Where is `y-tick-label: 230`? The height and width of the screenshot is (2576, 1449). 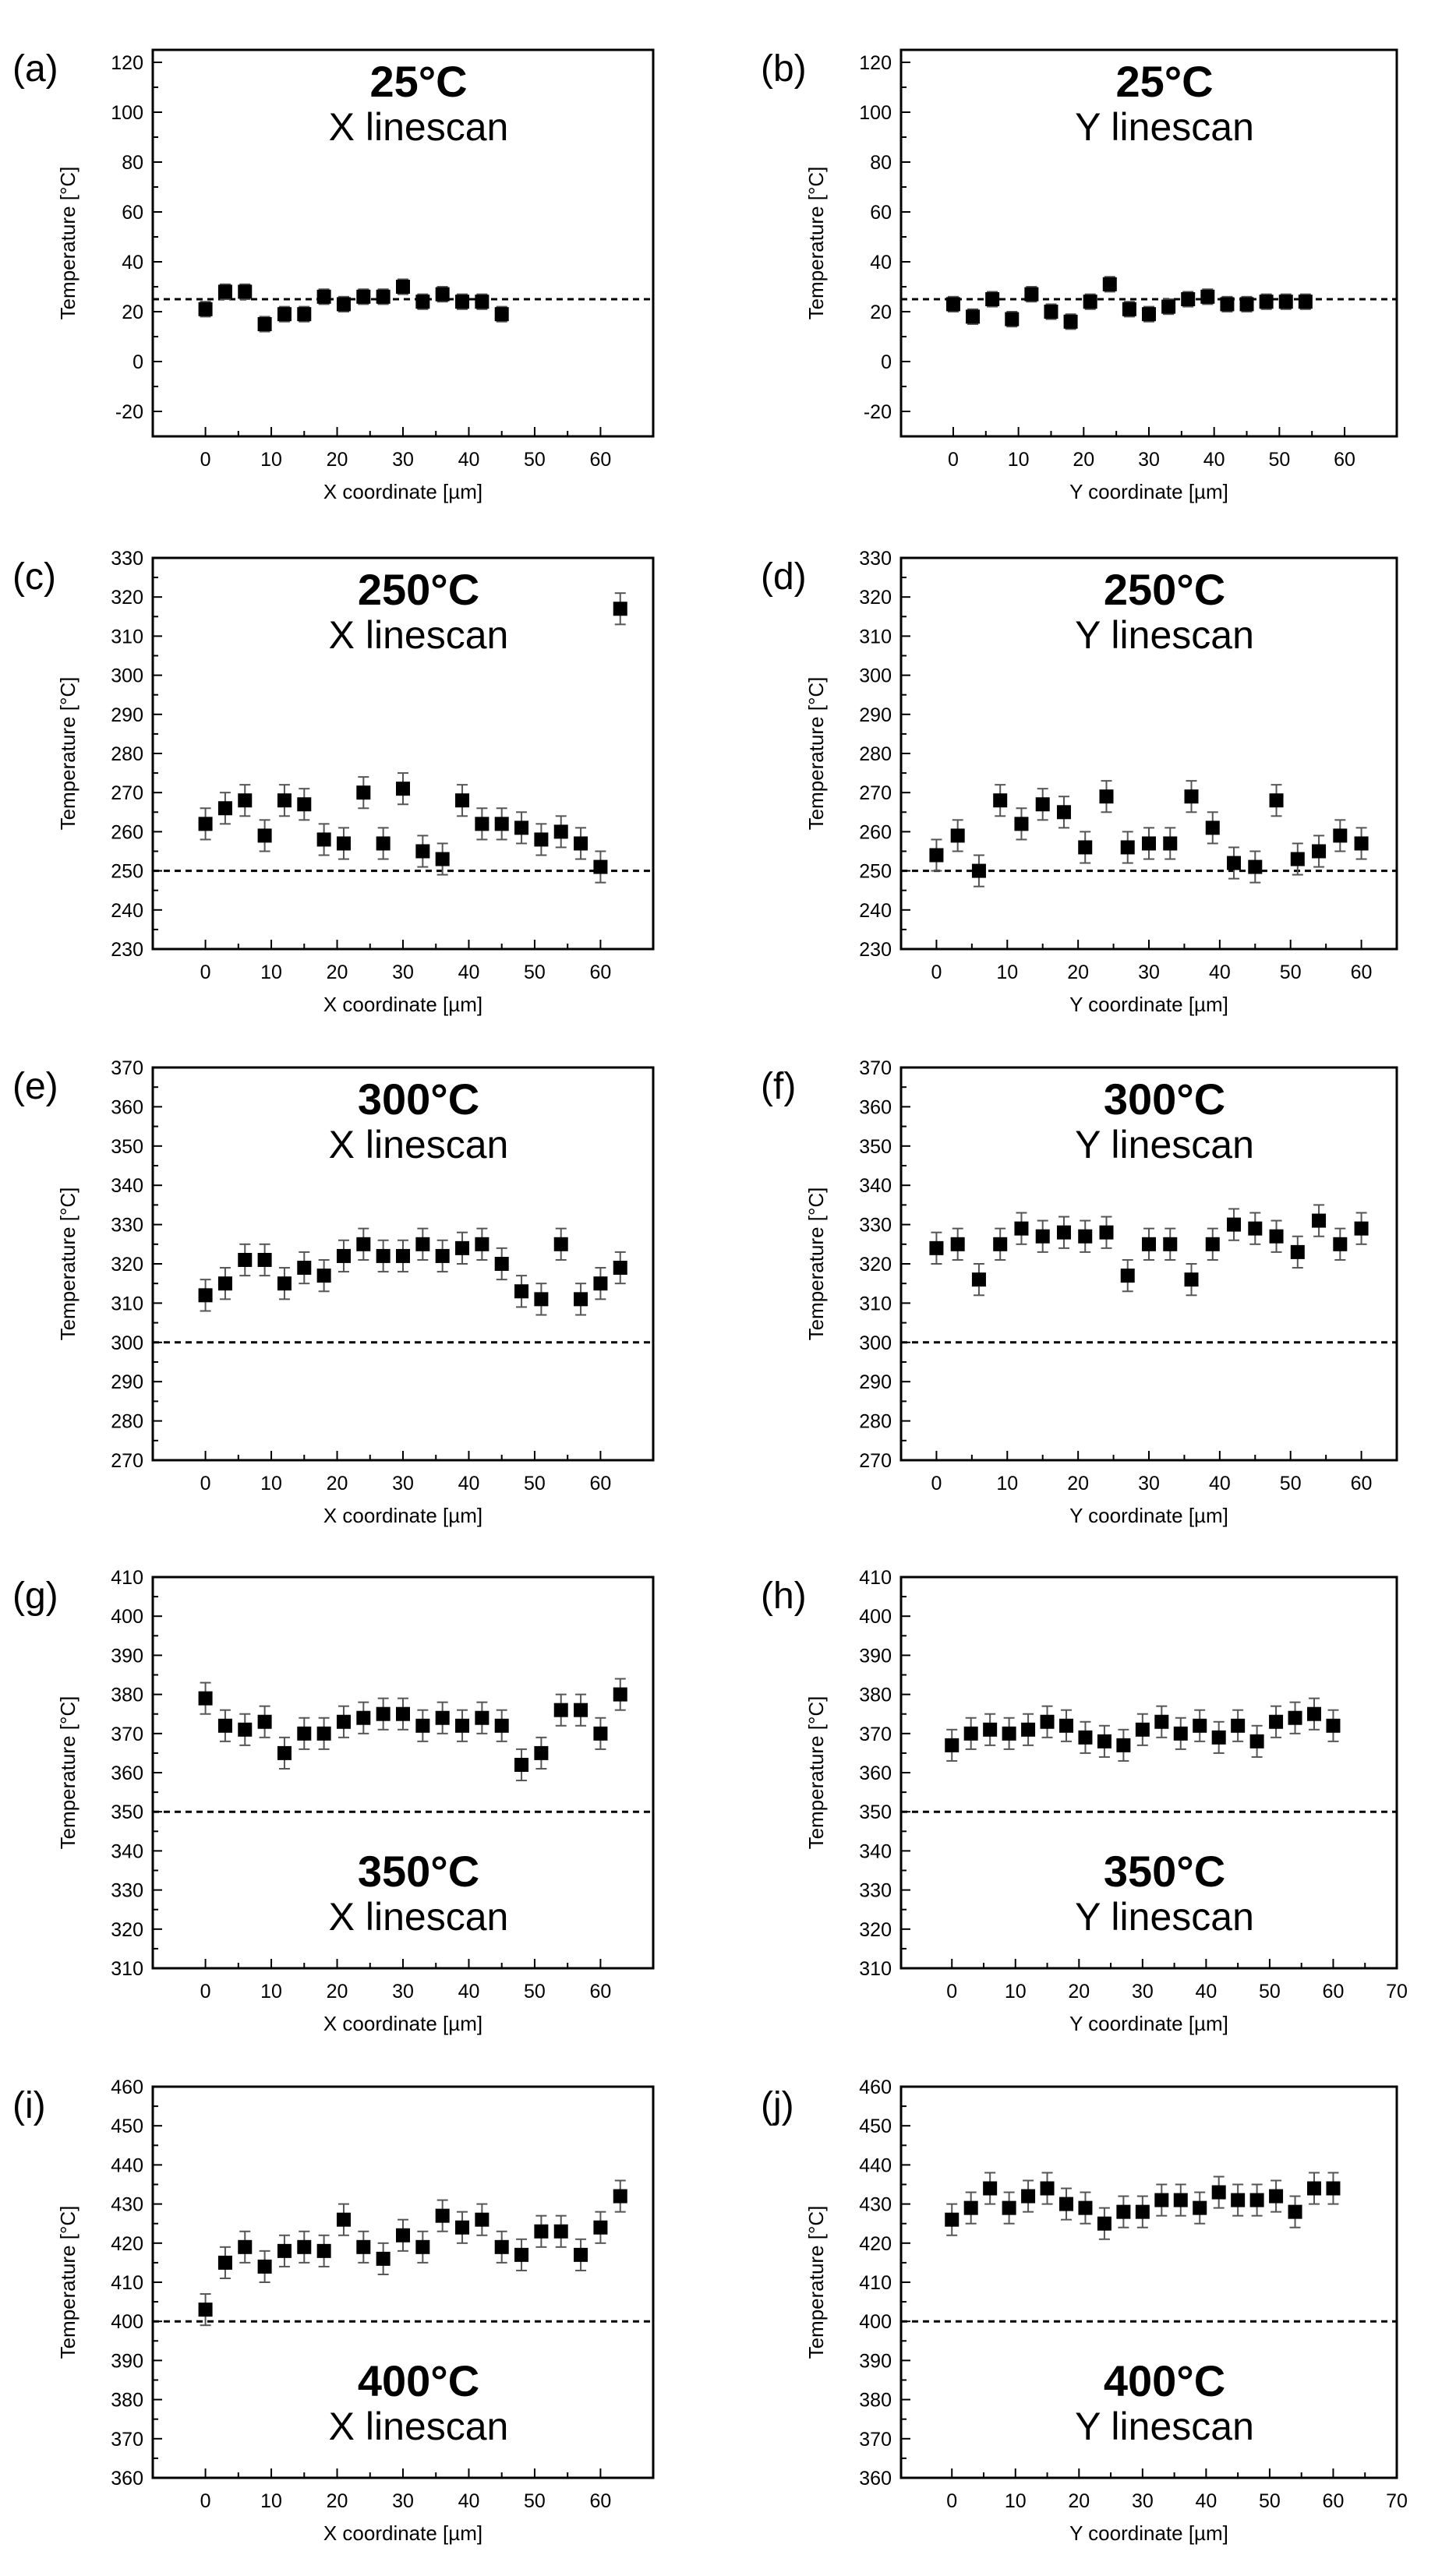 y-tick-label: 230 is located at coordinates (875, 950).